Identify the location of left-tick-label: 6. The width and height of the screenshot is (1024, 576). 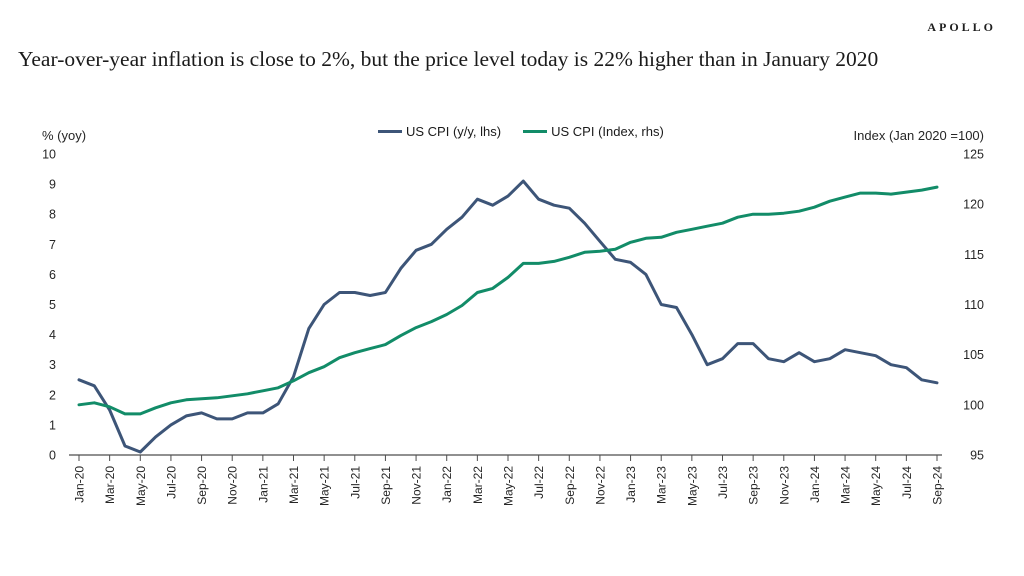
(52, 275).